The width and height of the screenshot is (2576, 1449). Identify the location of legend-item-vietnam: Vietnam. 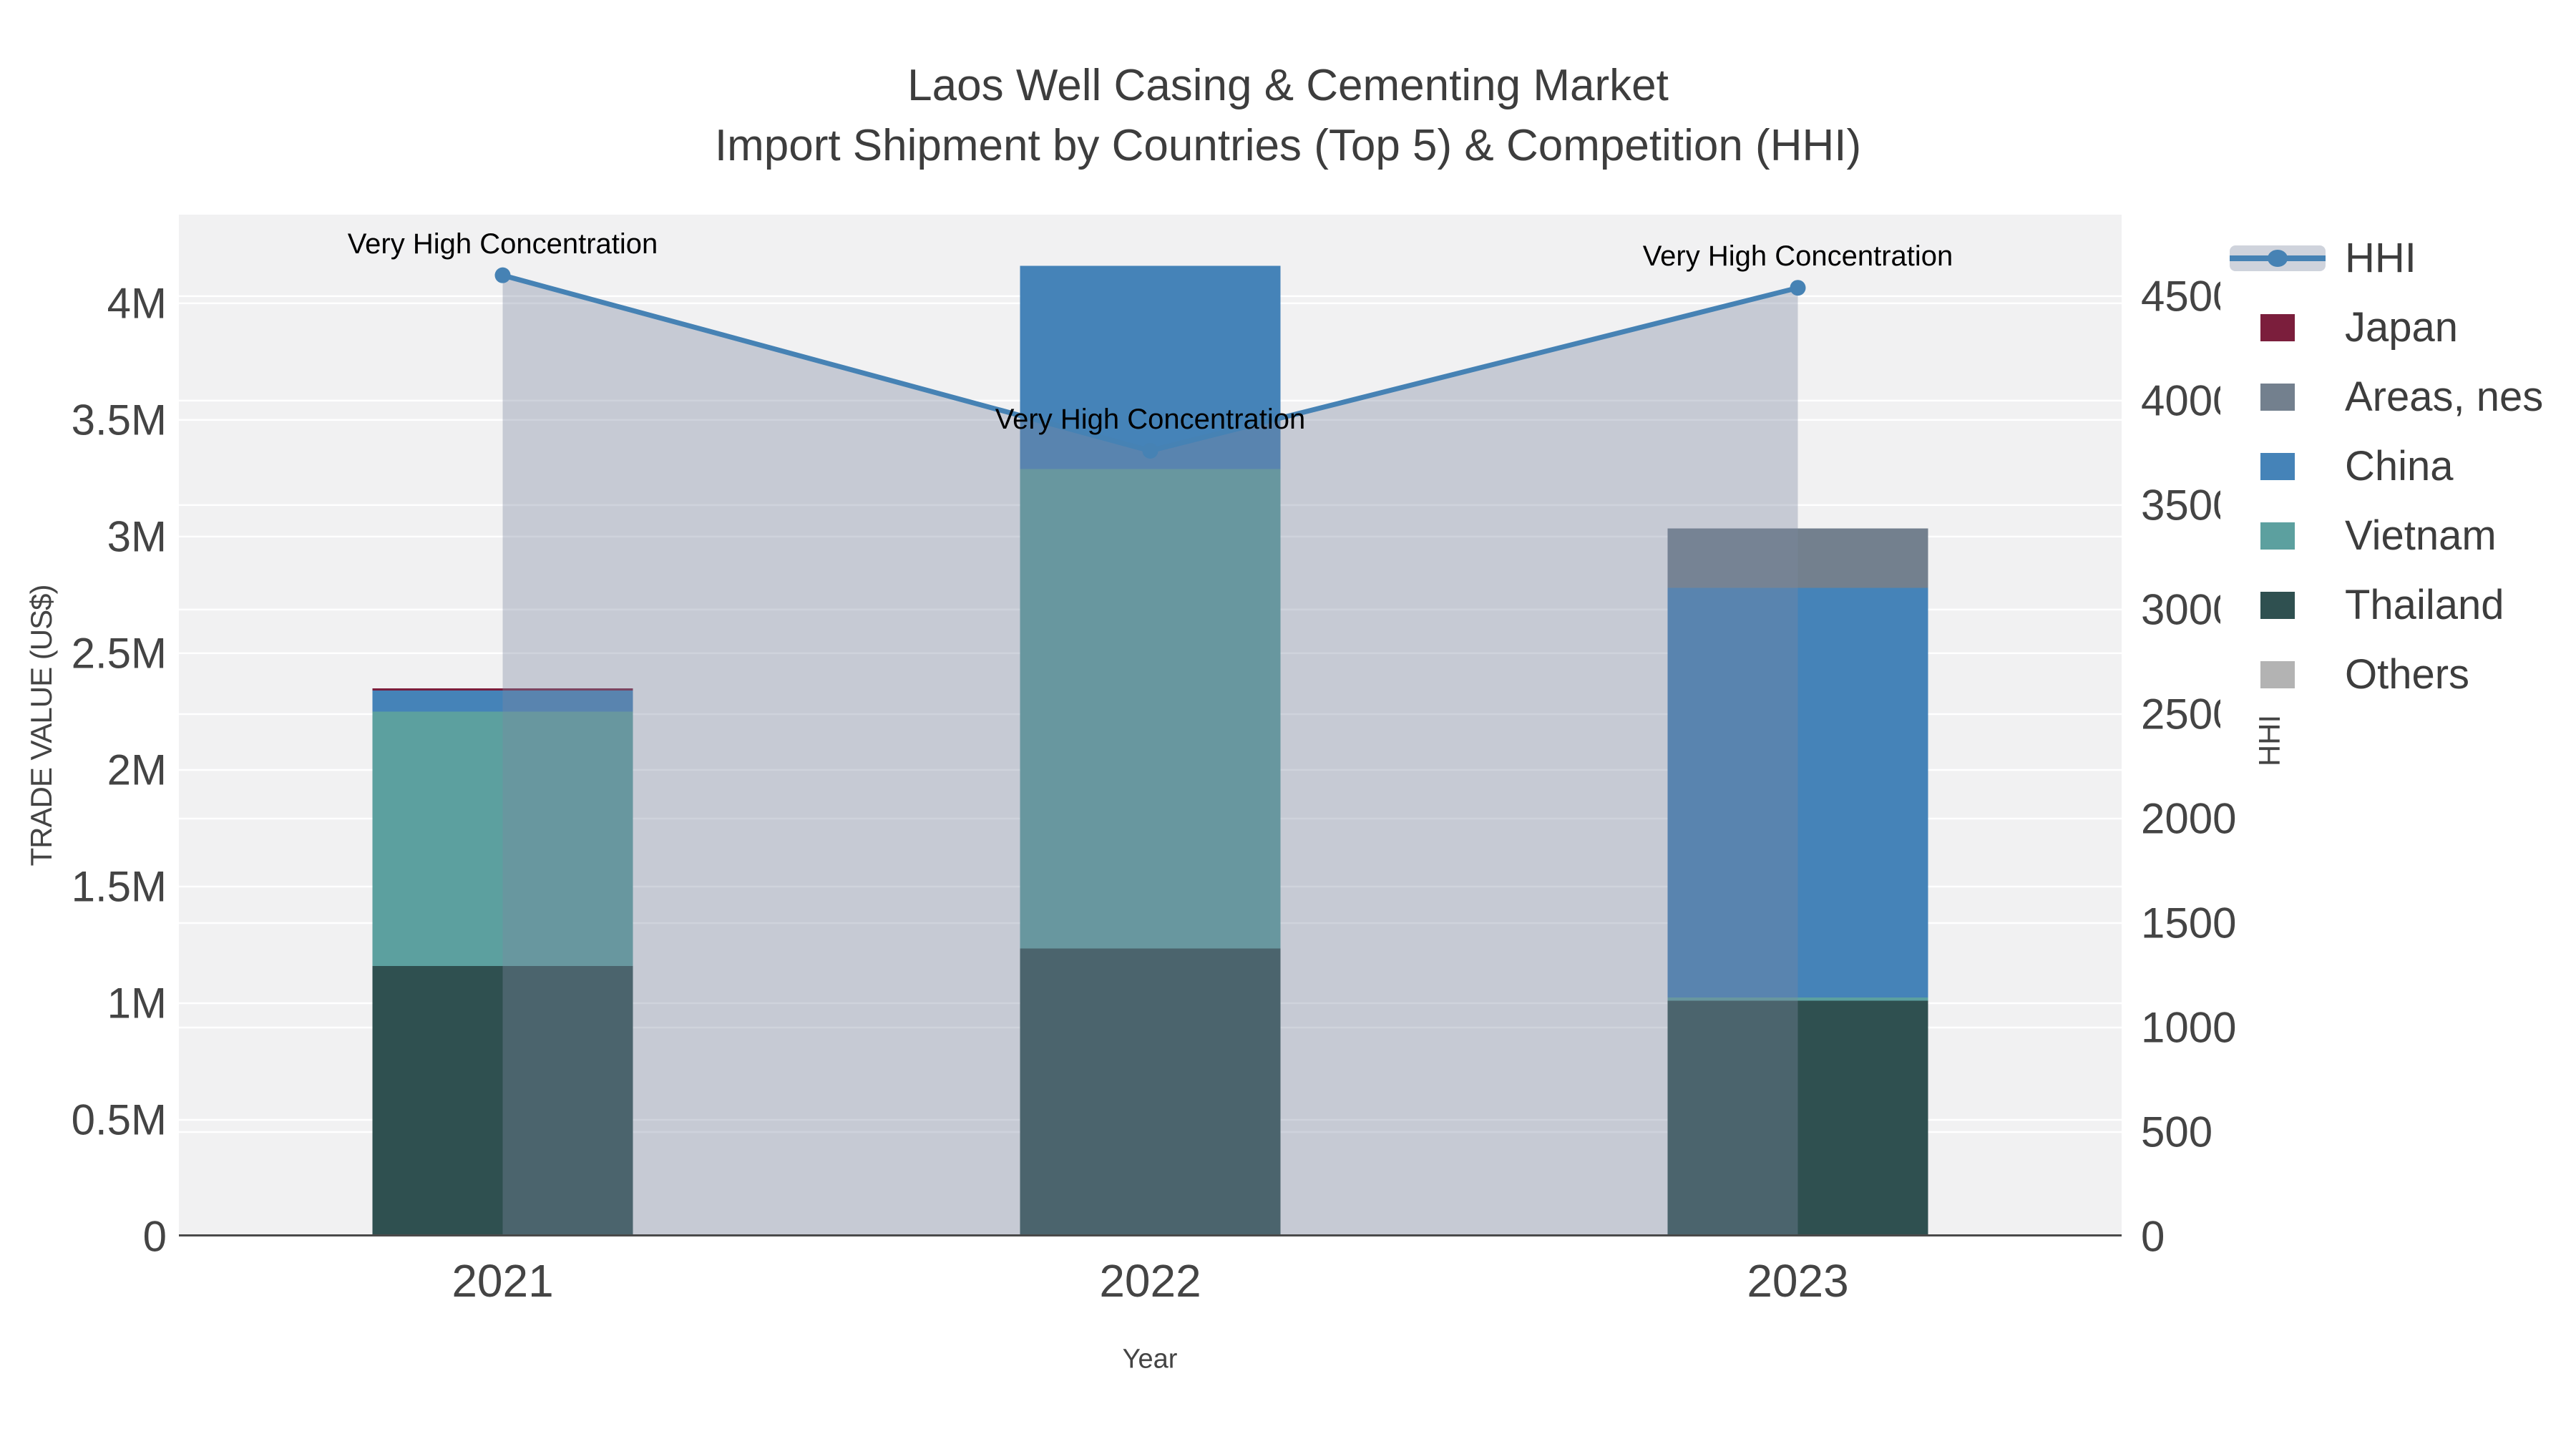
(2398, 535).